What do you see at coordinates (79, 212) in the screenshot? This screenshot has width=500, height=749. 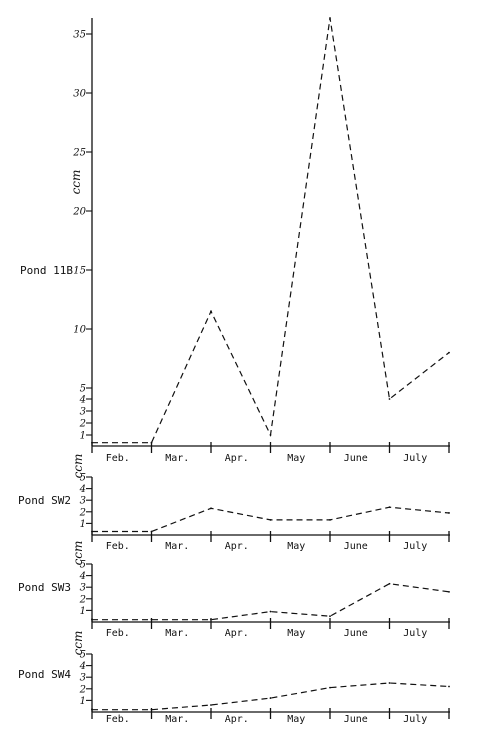 I see `y-tick-label: 20` at bounding box center [79, 212].